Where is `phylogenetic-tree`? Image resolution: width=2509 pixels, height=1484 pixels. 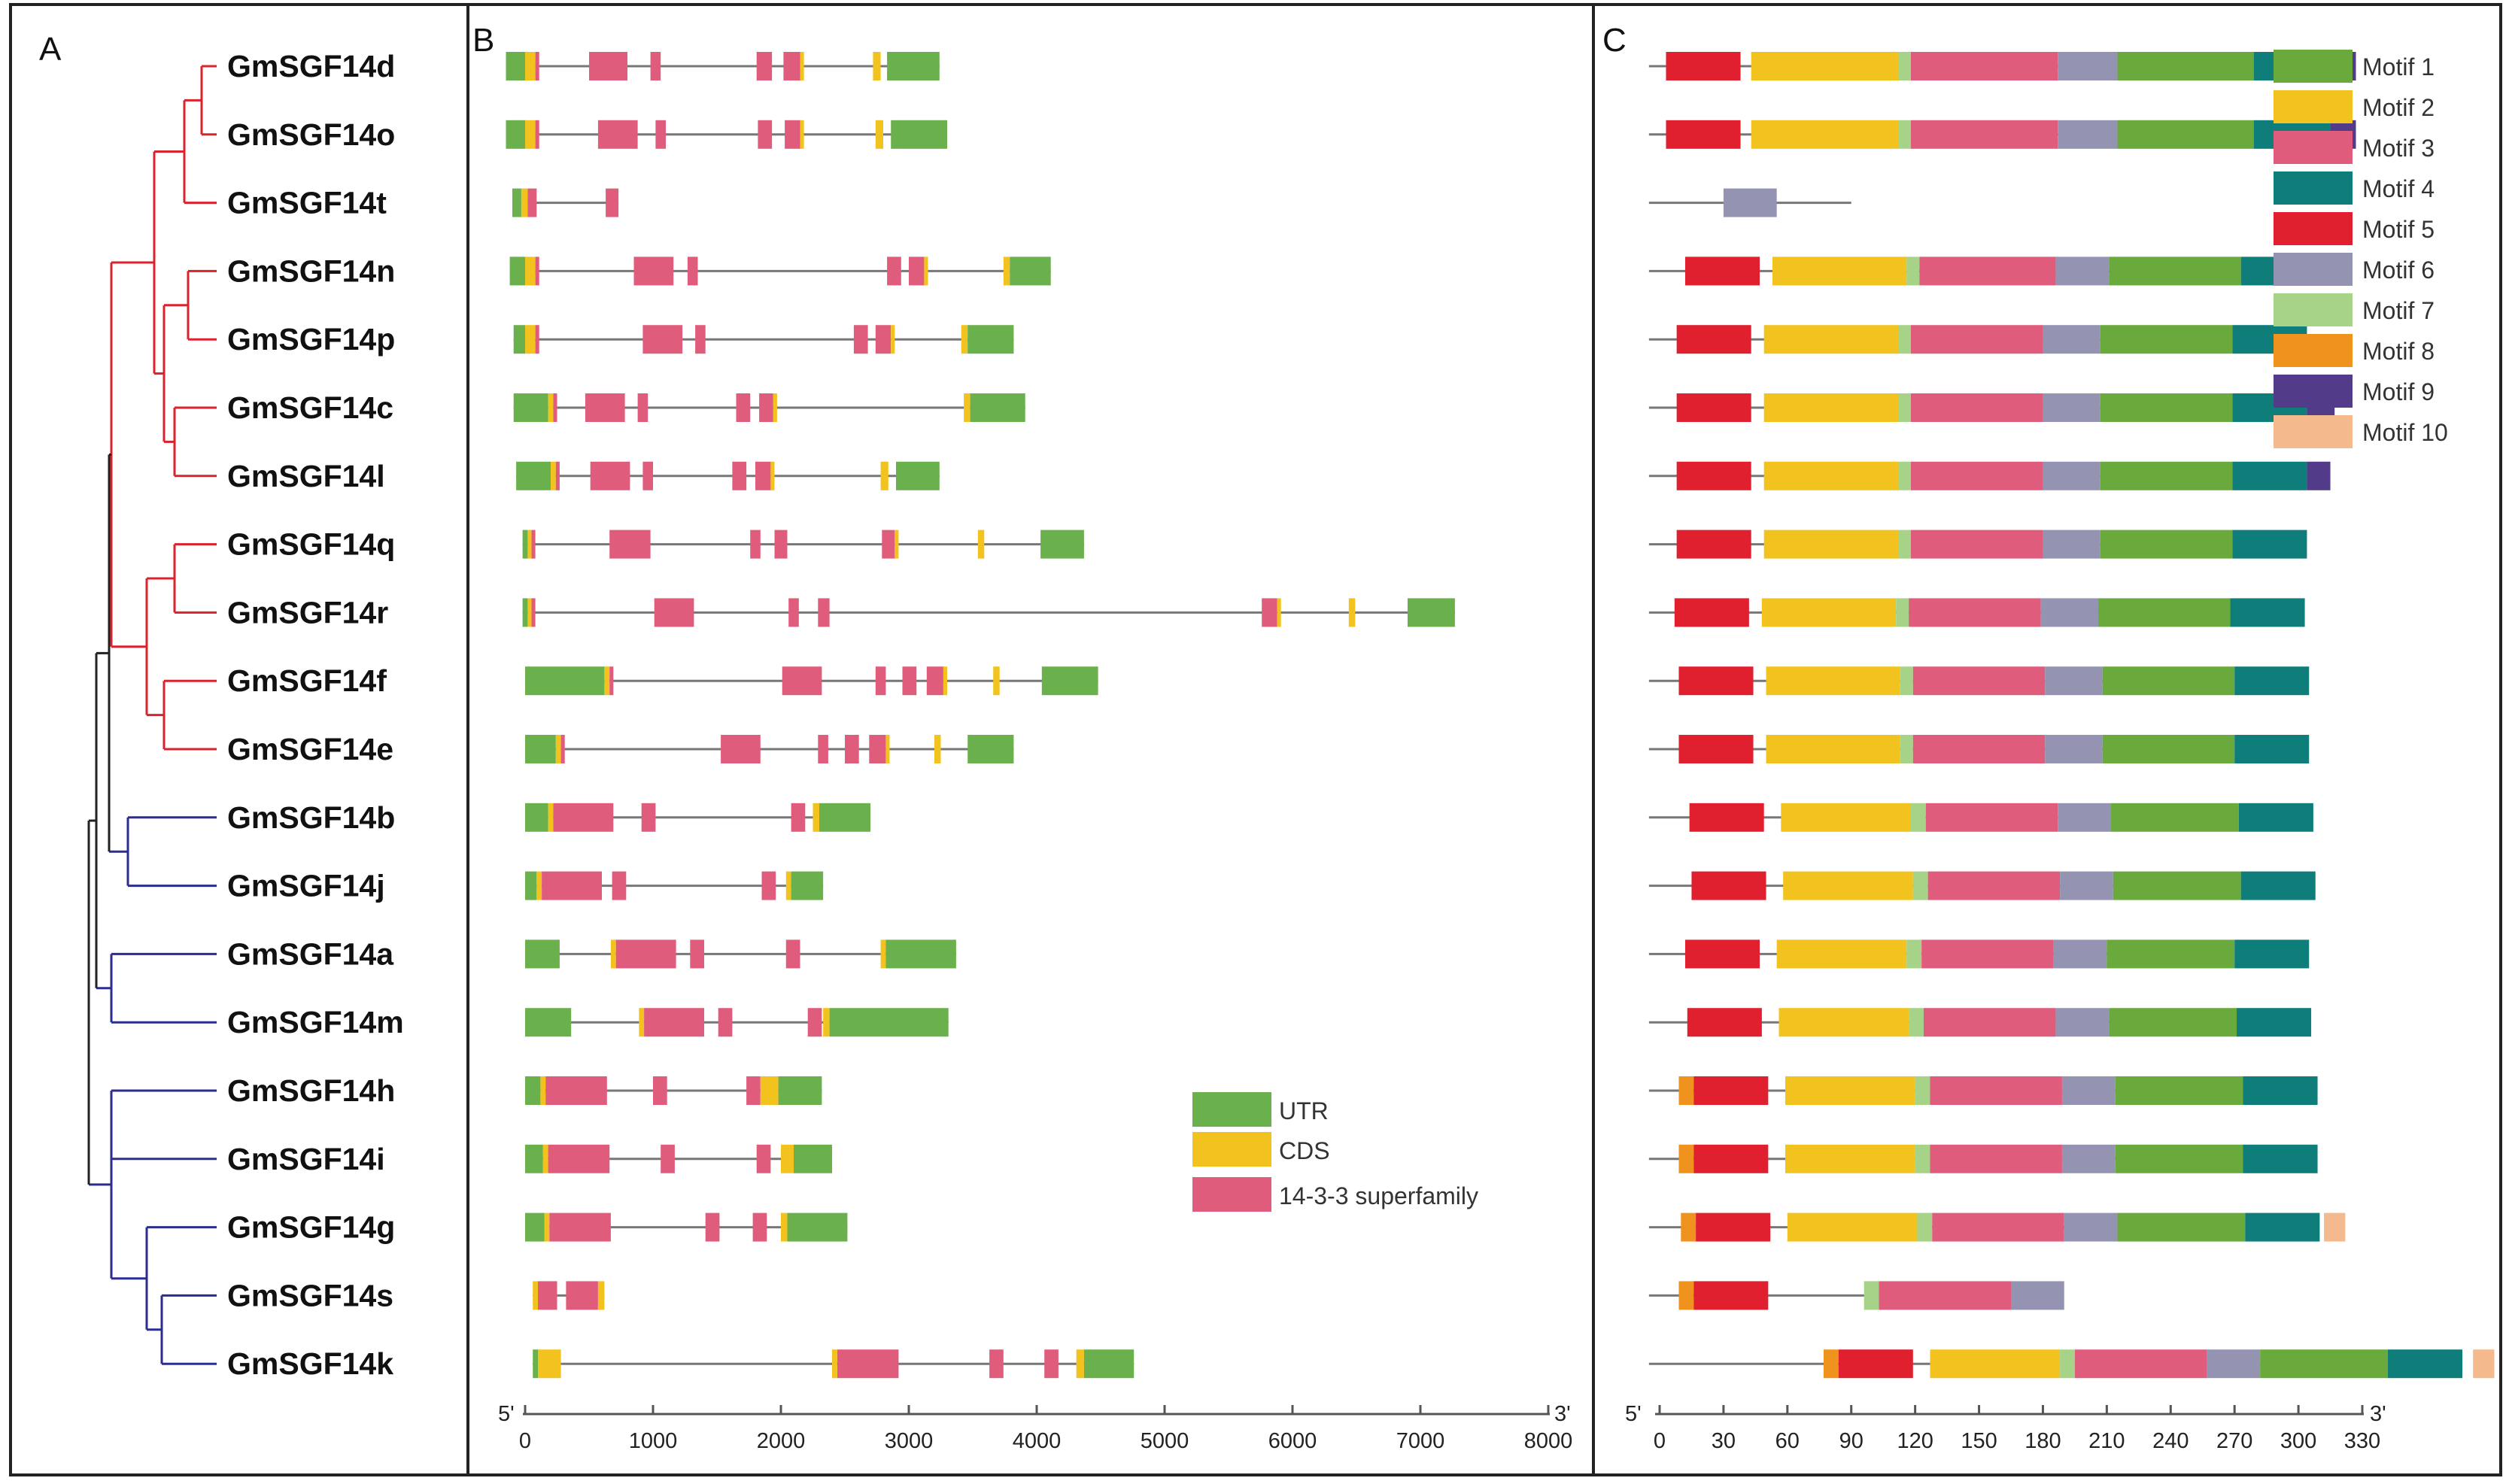 phylogenetic-tree is located at coordinates (152, 715).